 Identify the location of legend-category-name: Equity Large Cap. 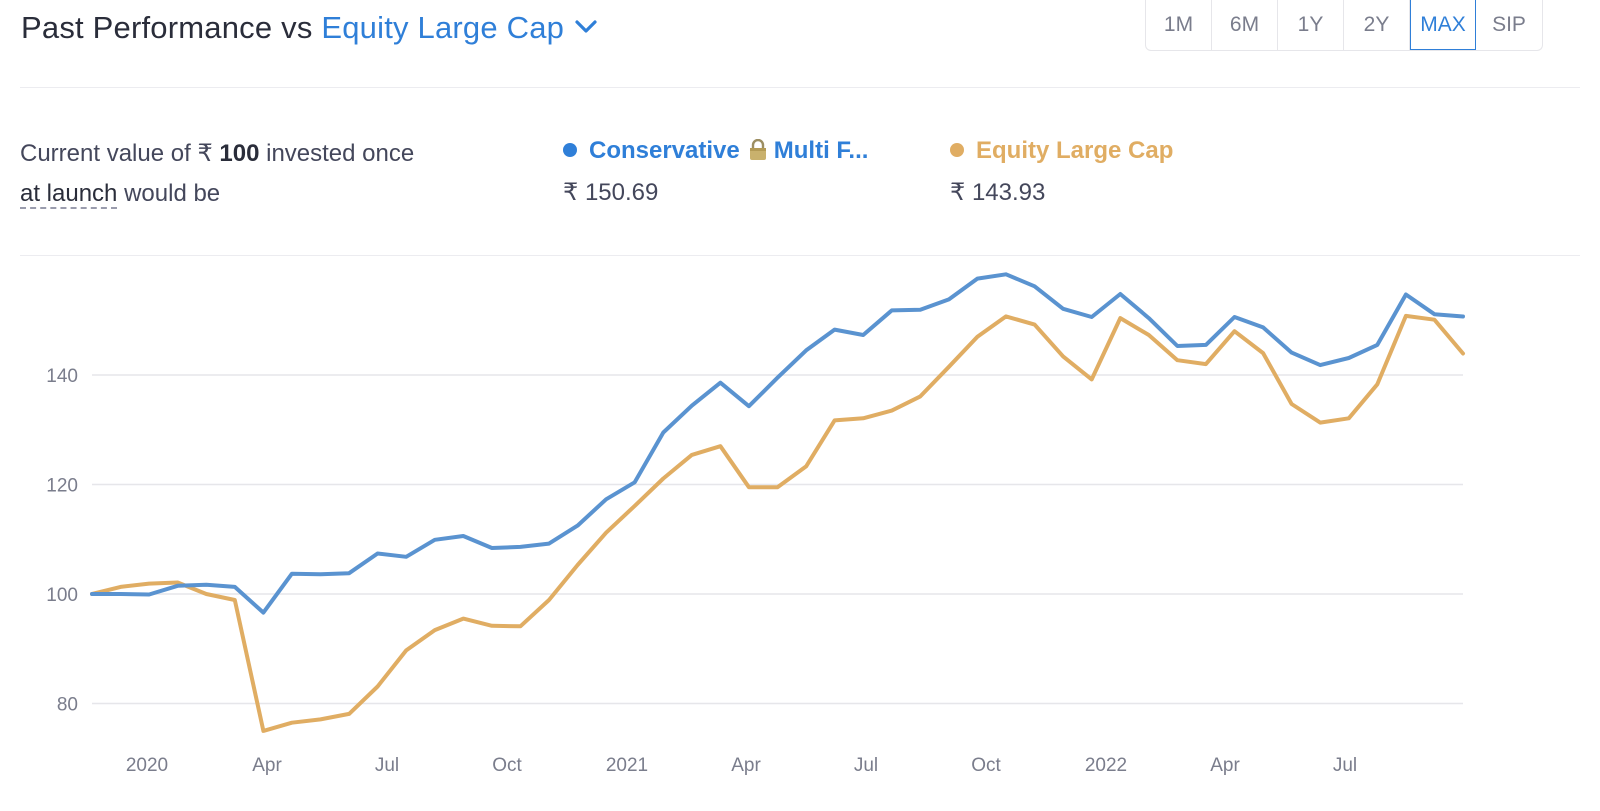
(1075, 150).